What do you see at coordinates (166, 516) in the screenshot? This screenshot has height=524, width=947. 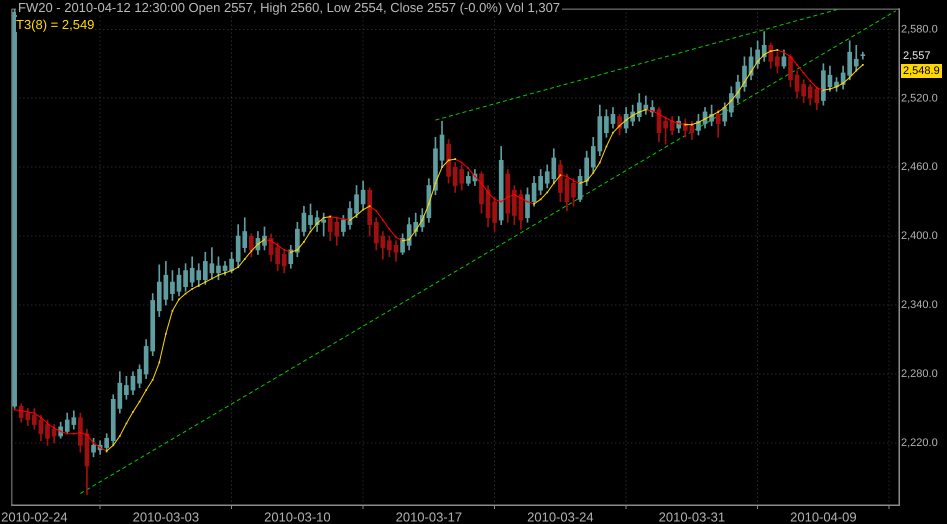 I see `x-tick-label: 2010-03-03` at bounding box center [166, 516].